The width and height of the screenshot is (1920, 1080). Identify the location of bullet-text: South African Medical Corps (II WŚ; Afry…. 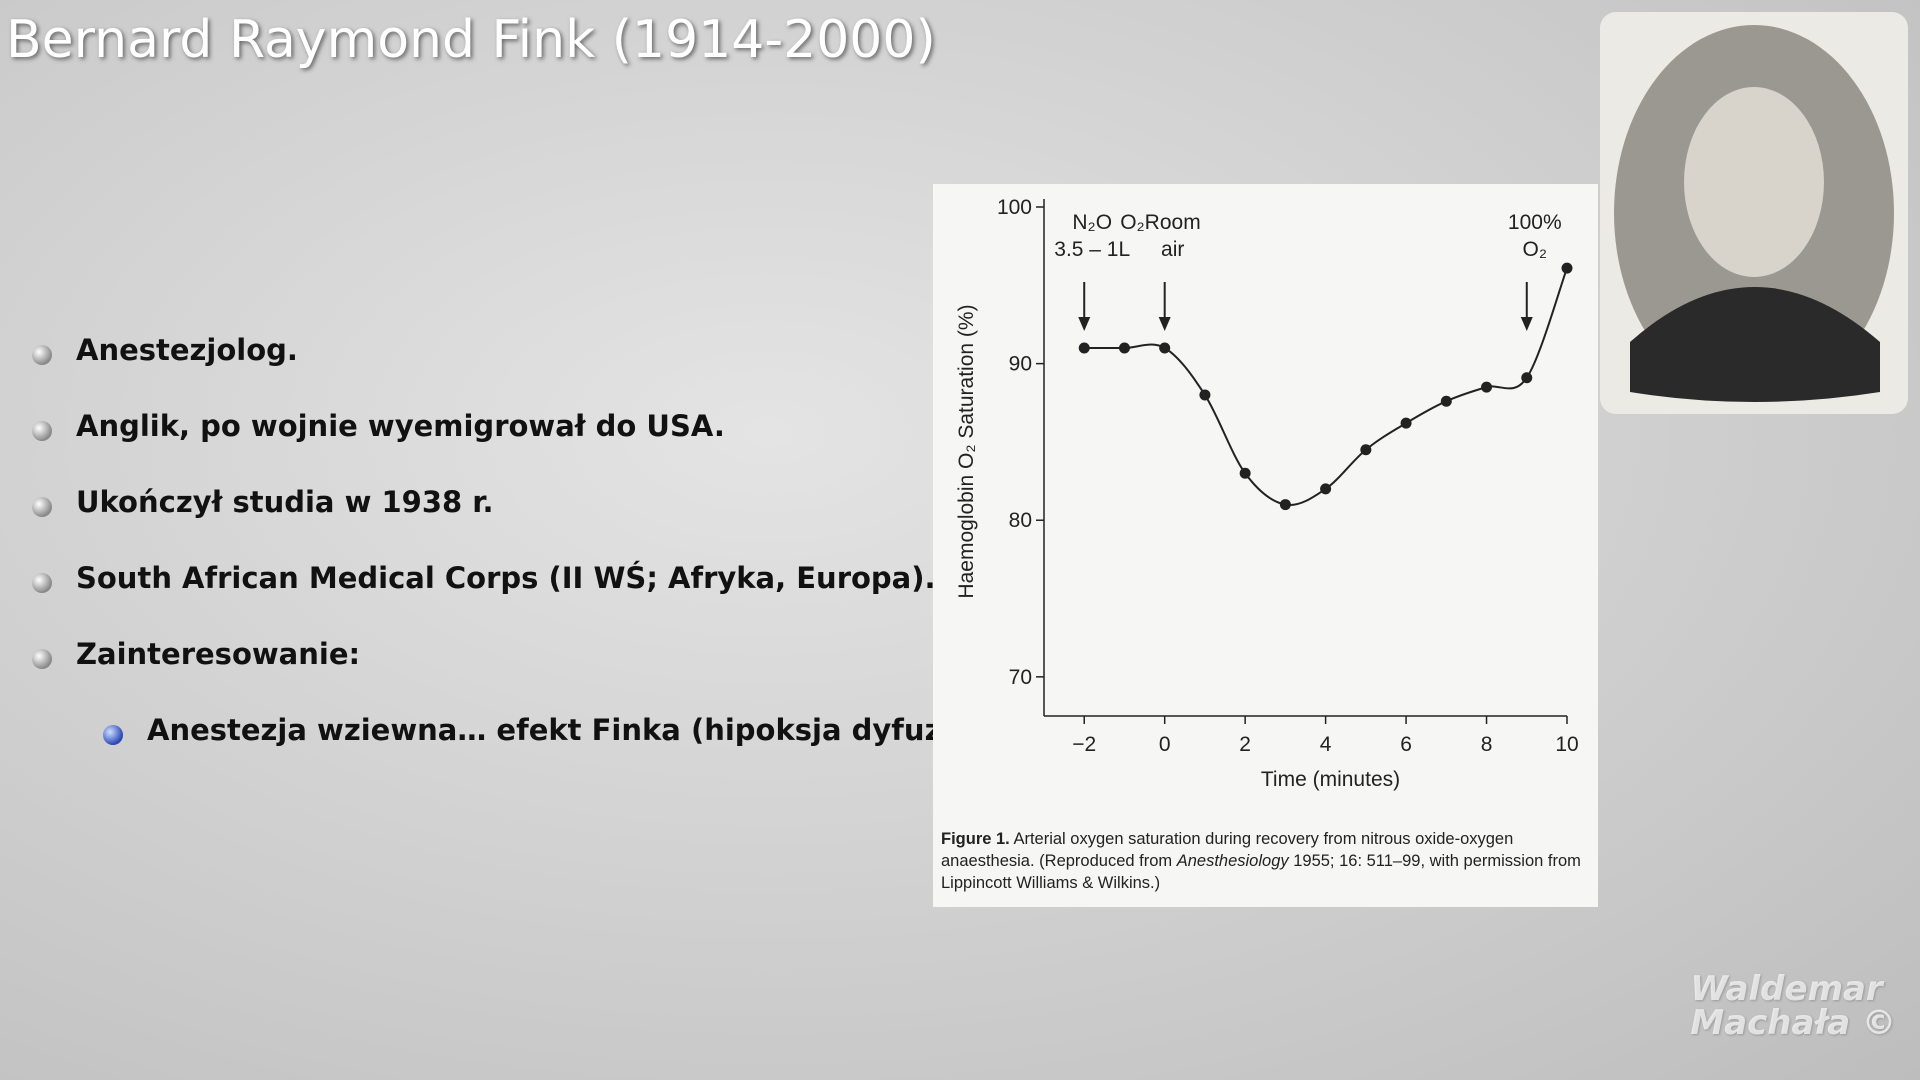
(506, 578).